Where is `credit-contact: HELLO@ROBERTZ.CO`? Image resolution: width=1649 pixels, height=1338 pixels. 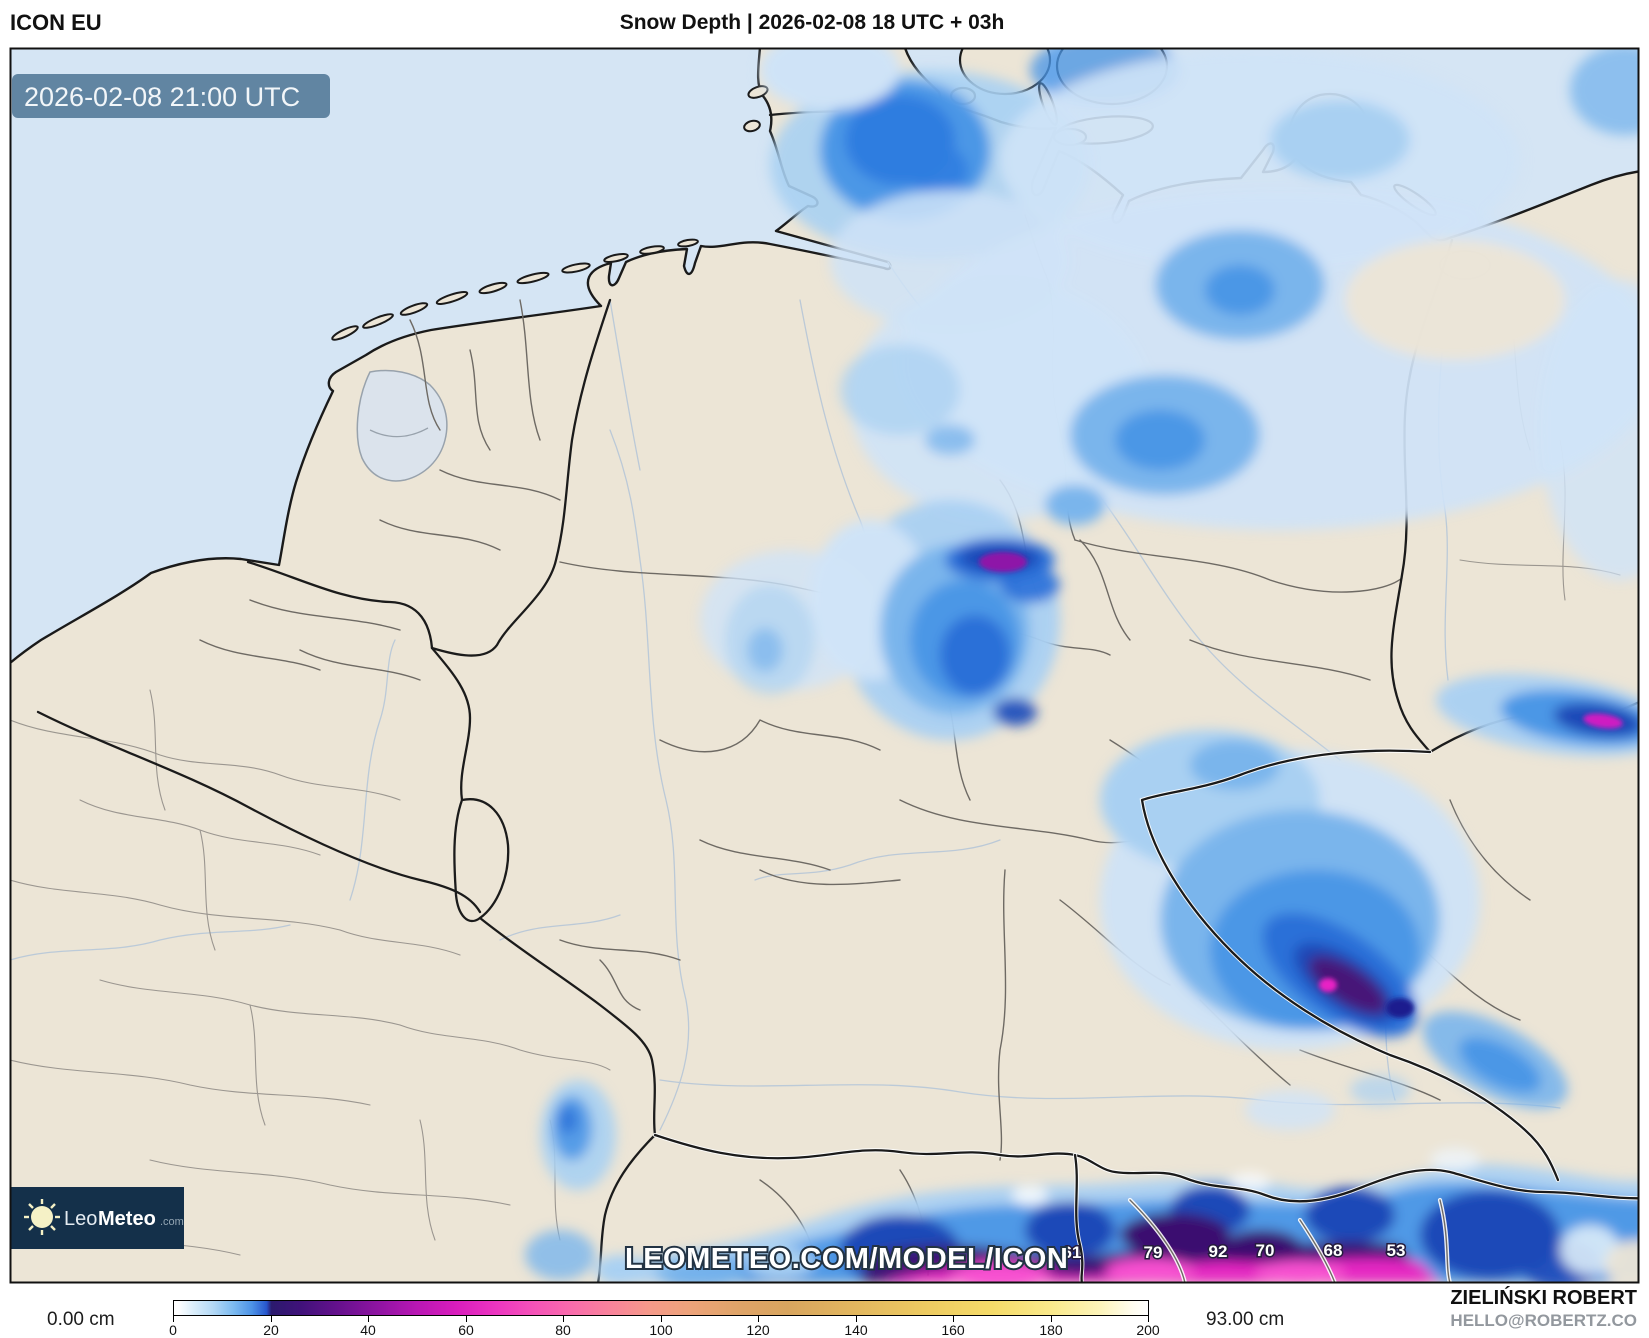
credit-contact: HELLO@ROBERTZ.CO is located at coordinates (1543, 1320).